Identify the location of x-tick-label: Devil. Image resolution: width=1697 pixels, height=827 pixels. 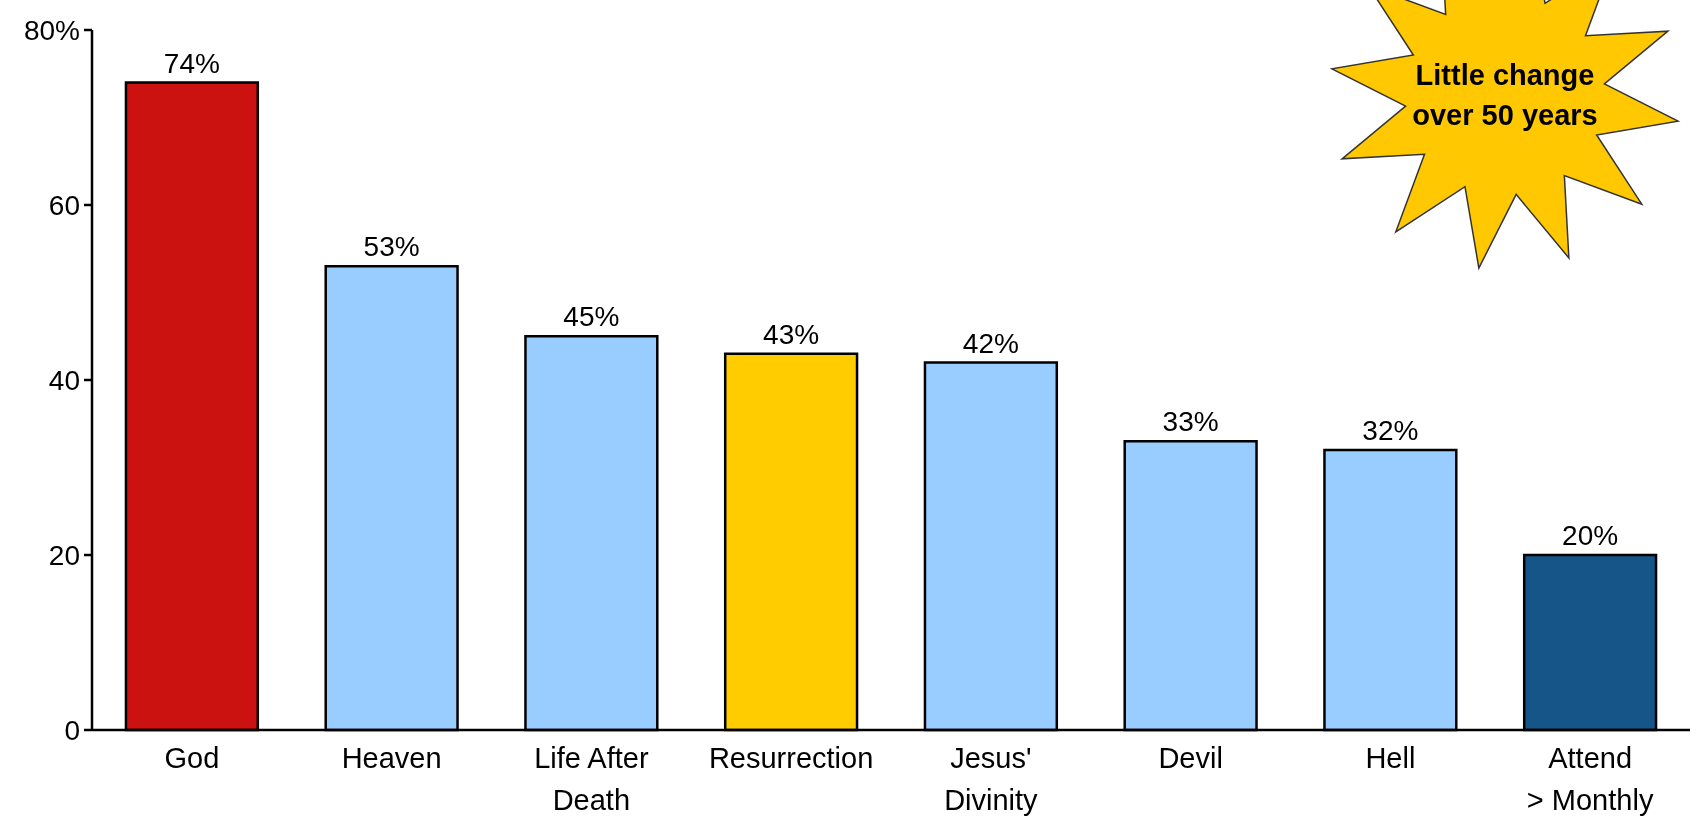
(1190, 758).